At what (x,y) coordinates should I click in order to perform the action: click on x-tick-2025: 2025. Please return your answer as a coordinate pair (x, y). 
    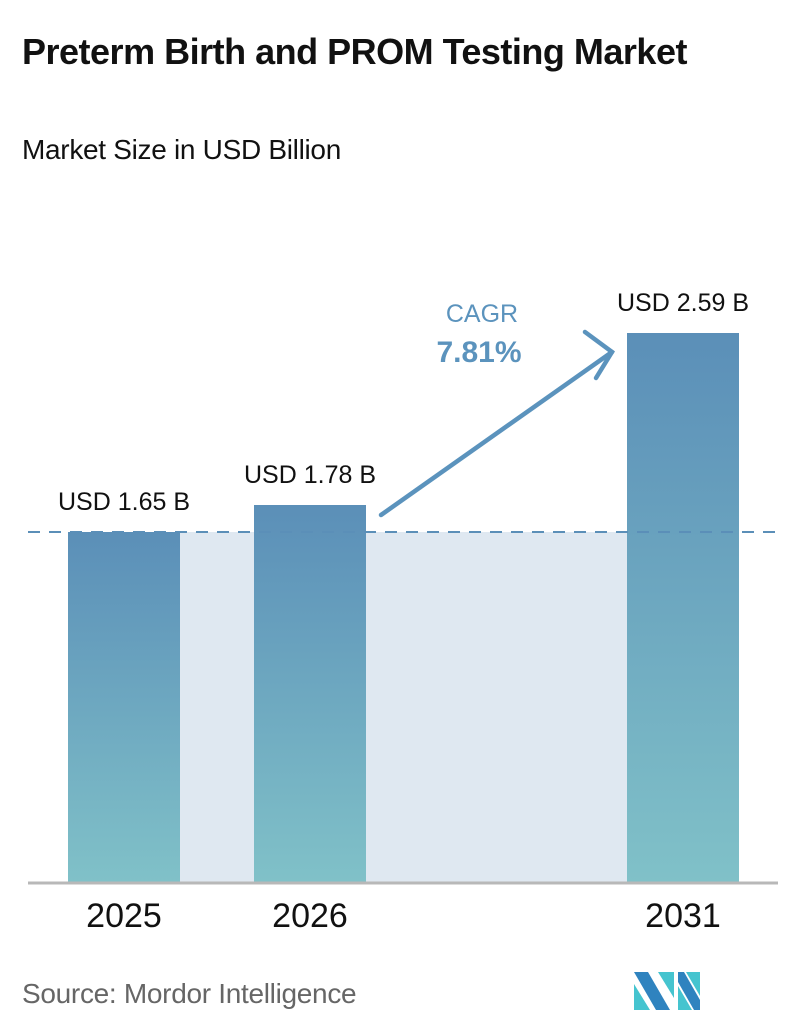
    Looking at the image, I should click on (124, 916).